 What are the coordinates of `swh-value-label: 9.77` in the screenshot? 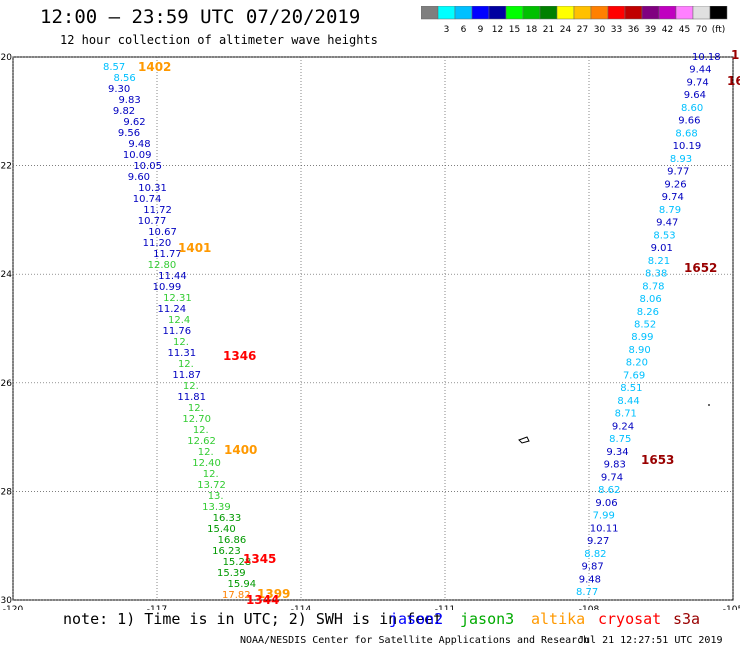 It's located at (678, 172).